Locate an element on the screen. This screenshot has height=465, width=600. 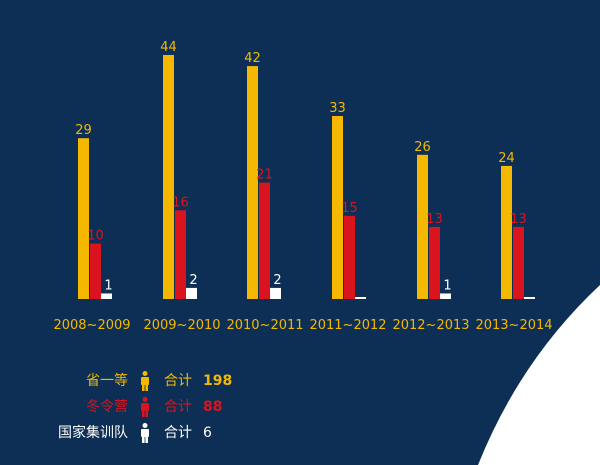
corner-decoration is located at coordinates (539, 375).